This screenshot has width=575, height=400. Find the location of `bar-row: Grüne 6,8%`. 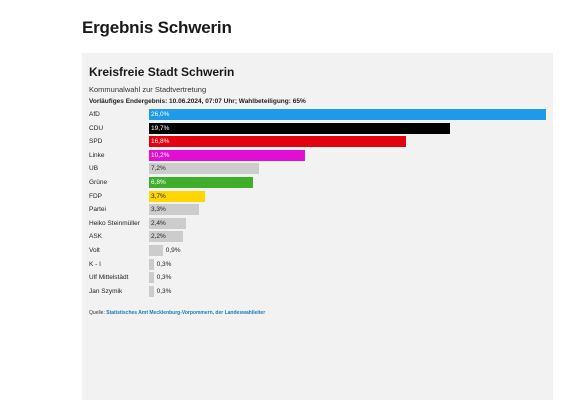

bar-row: Grüne 6,8% is located at coordinates (317, 182).